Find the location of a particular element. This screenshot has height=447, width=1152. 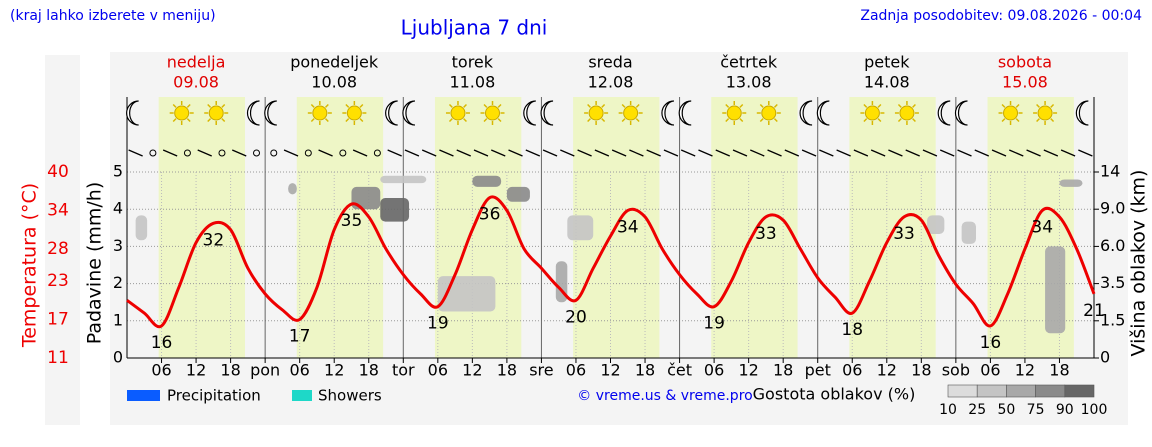

y2-tick-label: 14 is located at coordinates (1110, 171).